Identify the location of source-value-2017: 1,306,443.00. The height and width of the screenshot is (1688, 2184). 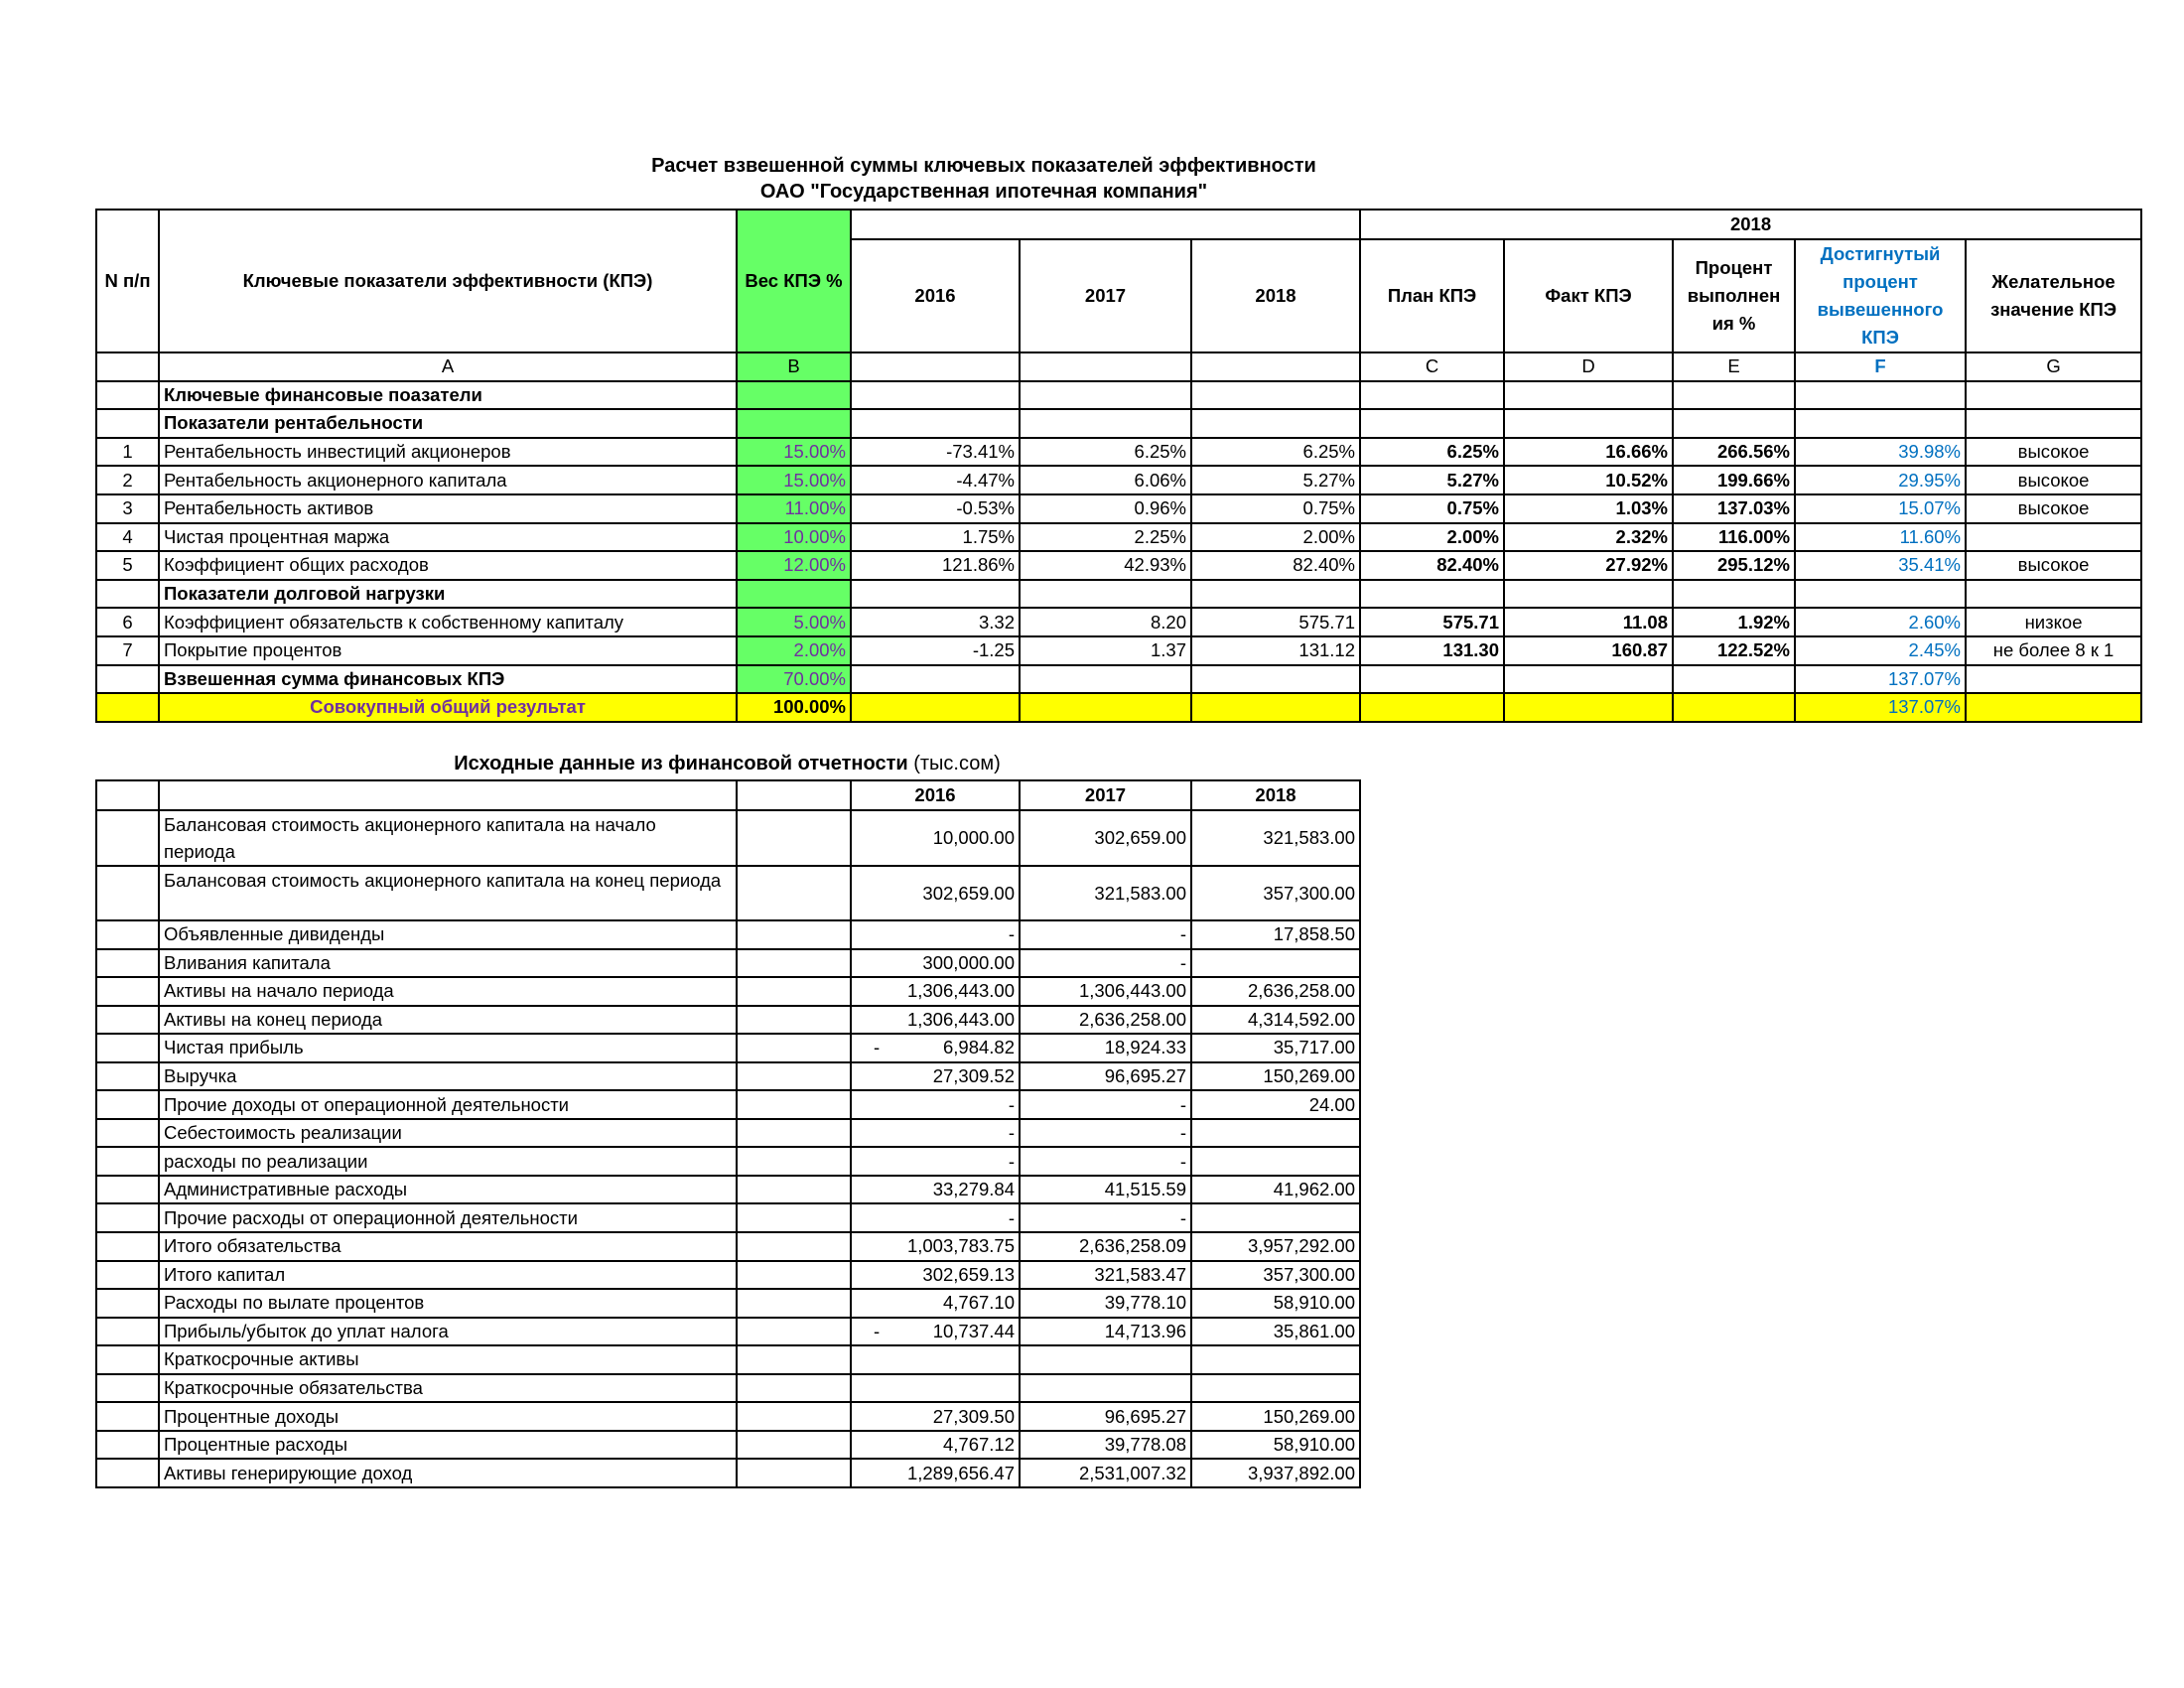
(1105, 991).